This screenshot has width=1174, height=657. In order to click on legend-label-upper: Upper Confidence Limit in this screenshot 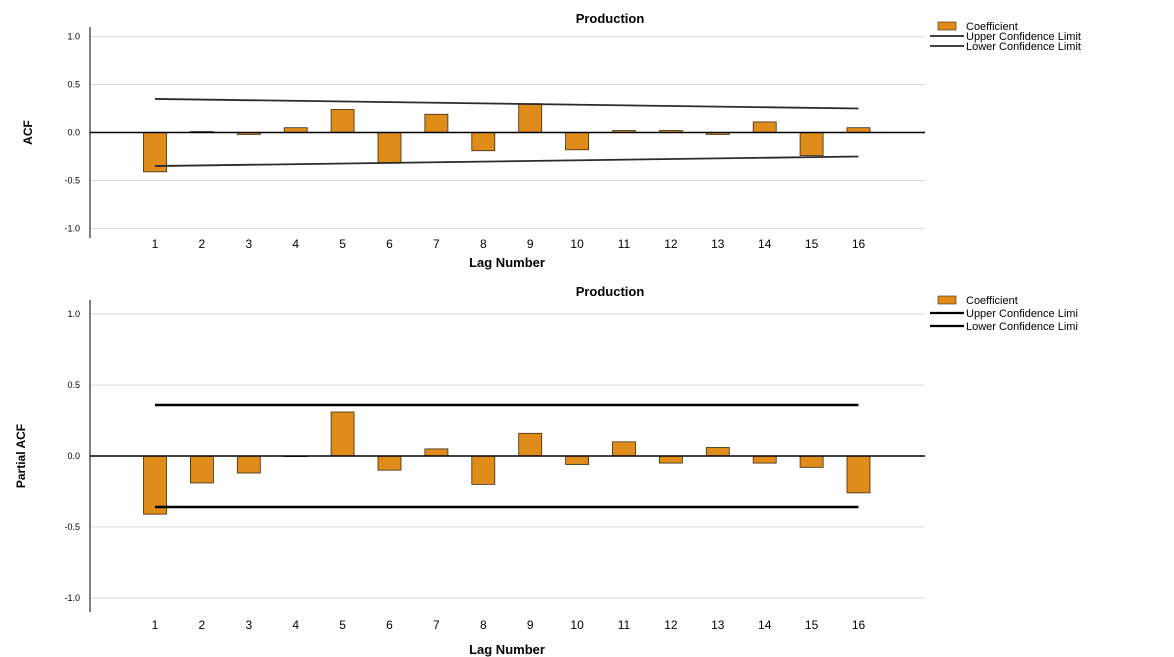, I will do `click(1023, 37)`.